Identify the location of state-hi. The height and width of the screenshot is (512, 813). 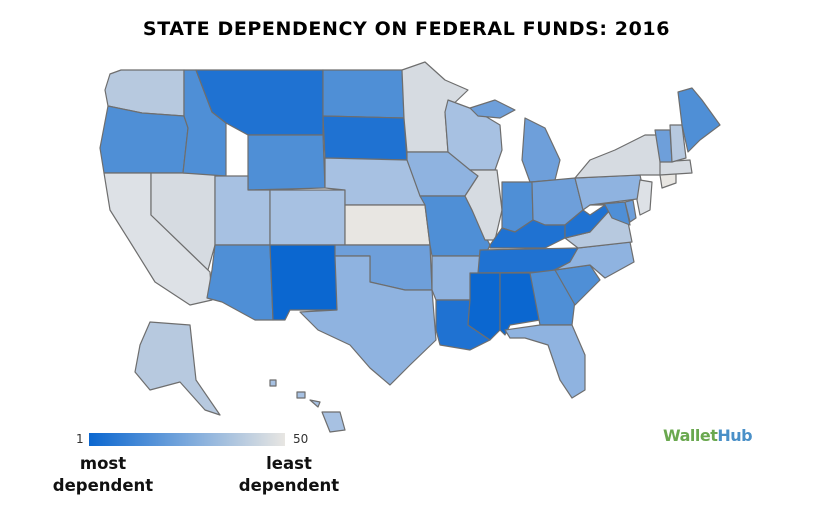
(307, 406).